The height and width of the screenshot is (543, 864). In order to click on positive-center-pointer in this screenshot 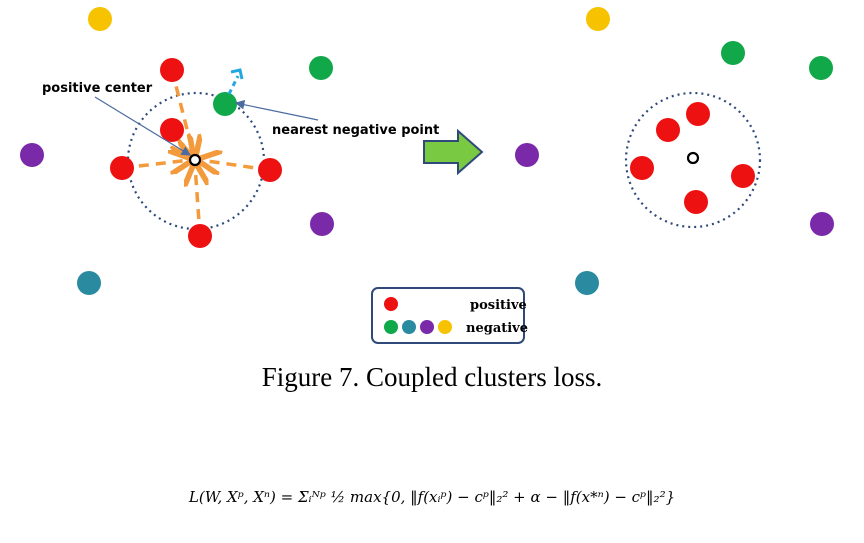, I will do `click(143, 126)`.